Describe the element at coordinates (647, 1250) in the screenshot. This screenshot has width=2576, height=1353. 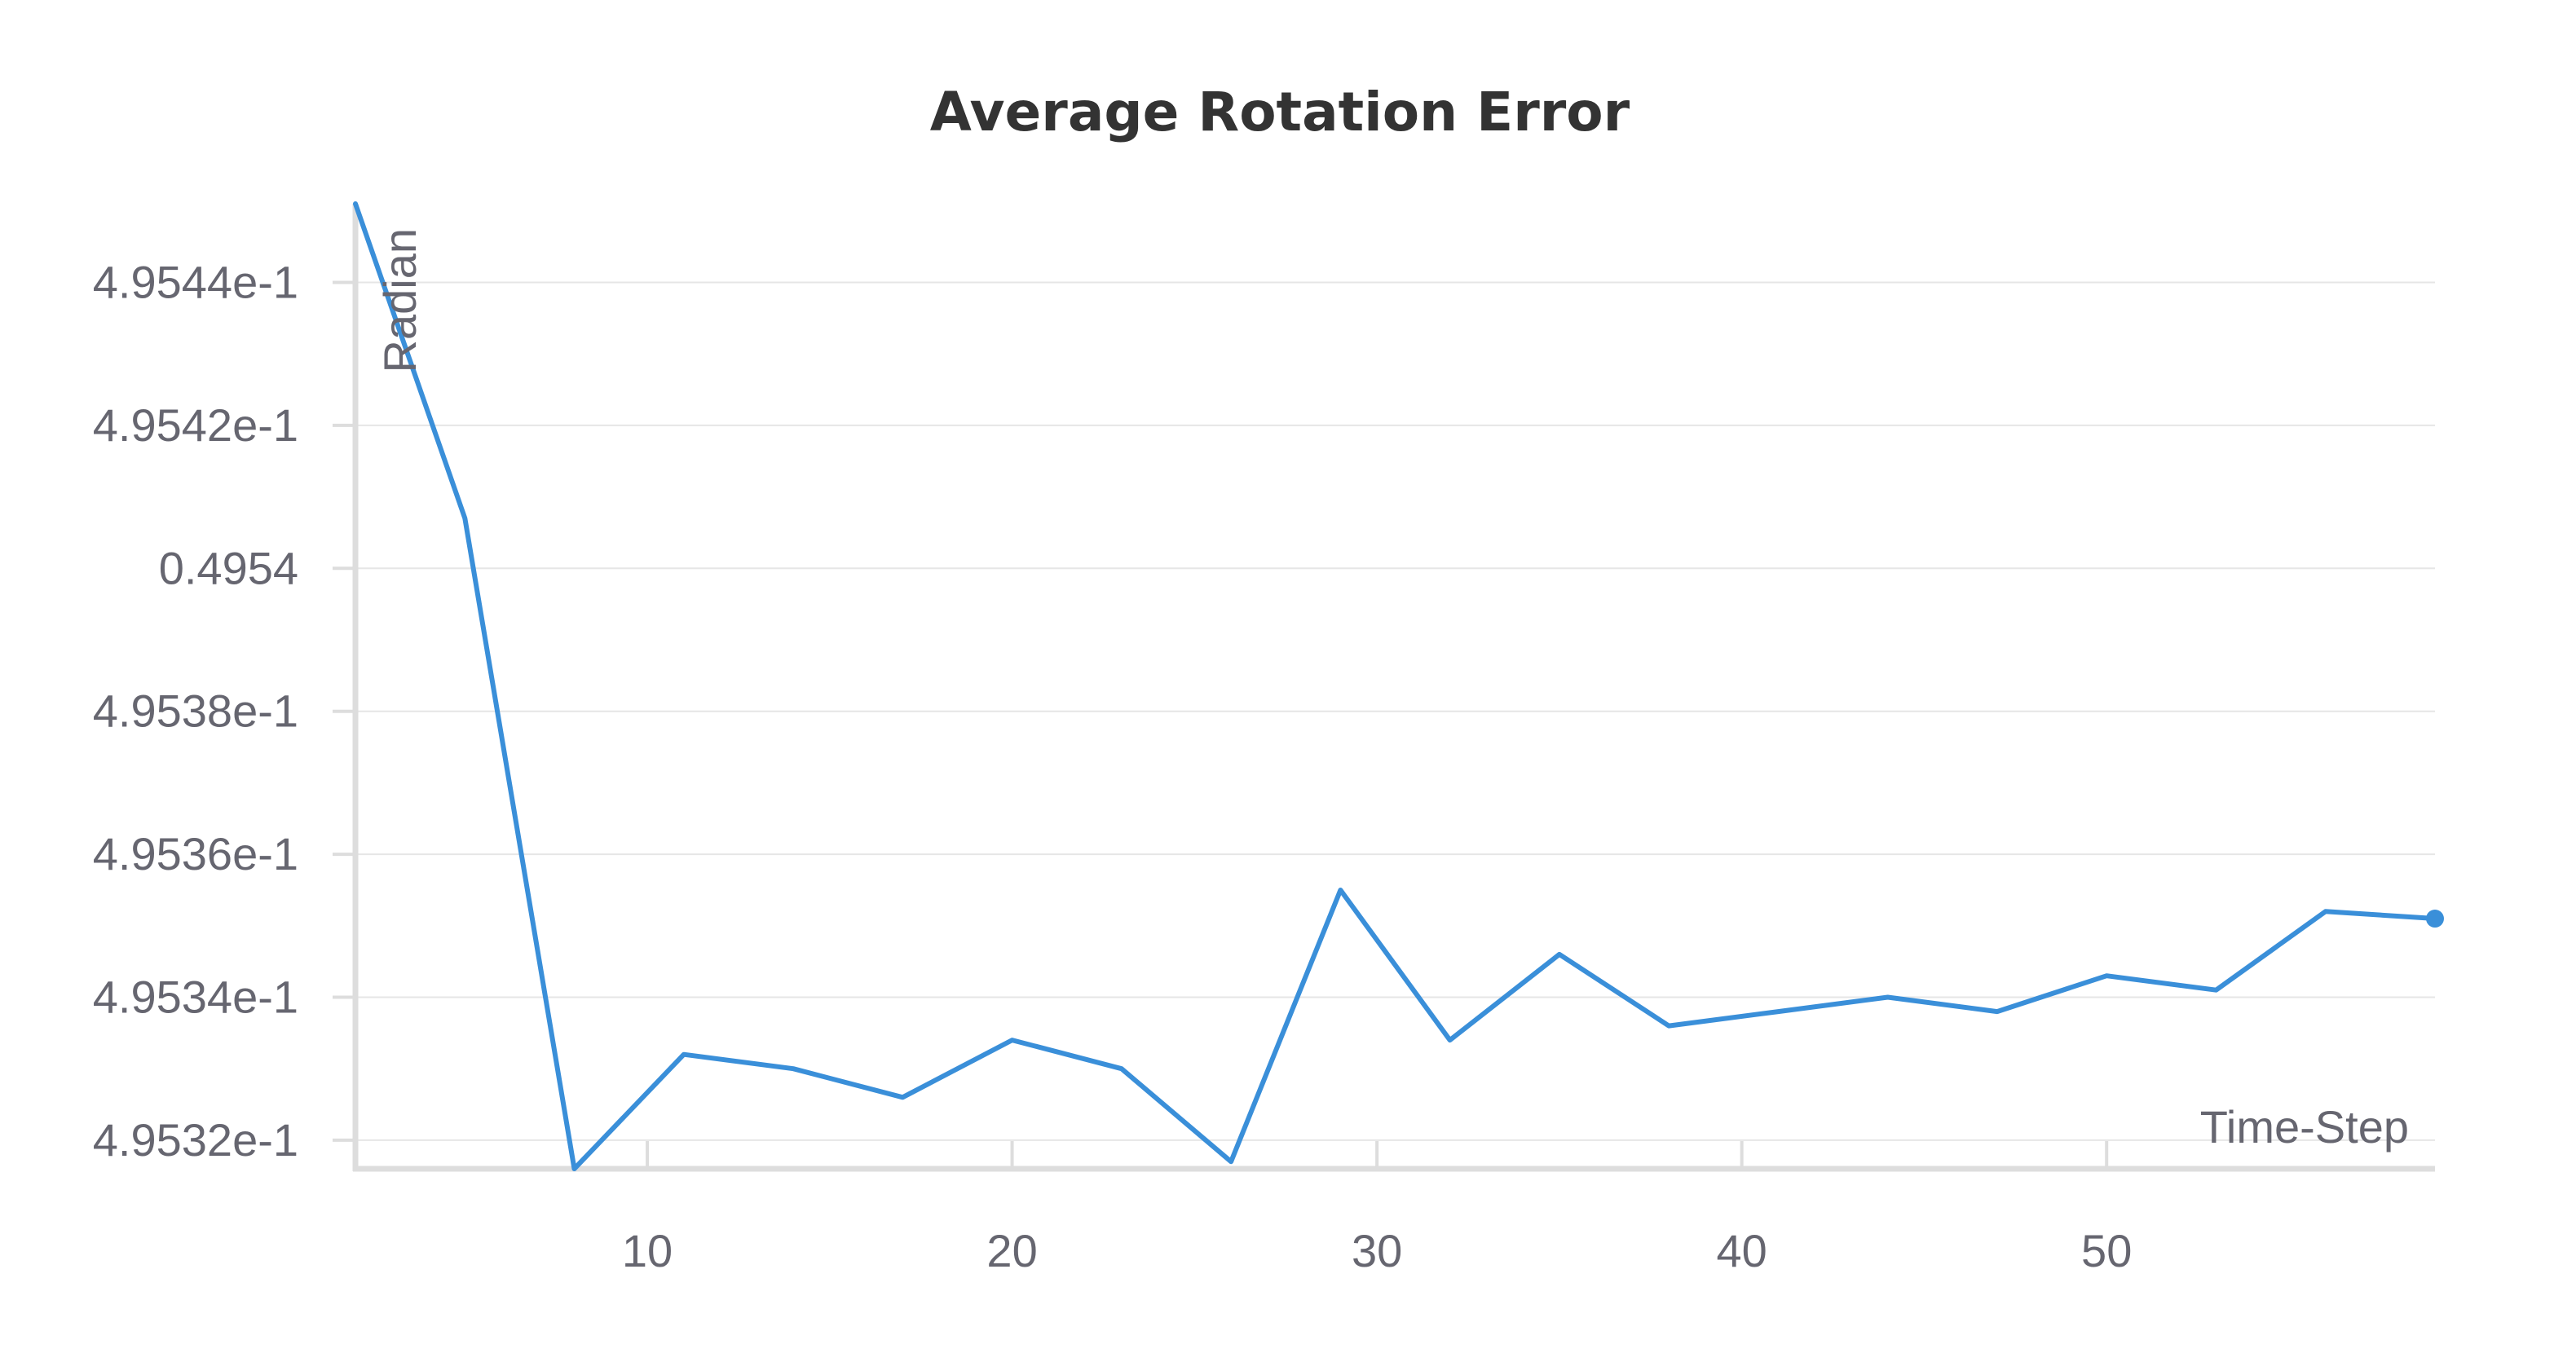
I see `x-tick-label: 10` at that location.